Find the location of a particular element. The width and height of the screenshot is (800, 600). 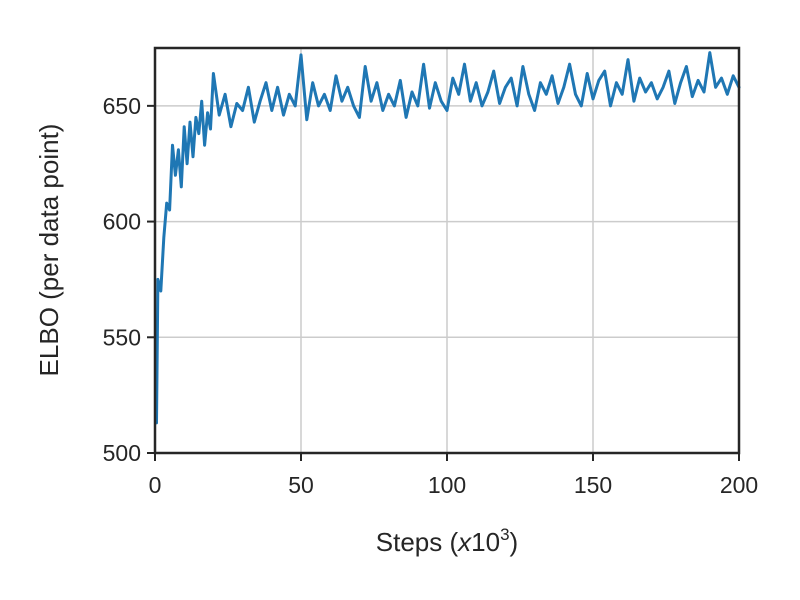

y-axis-label: ELBO (per data point) is located at coordinates (49, 250).